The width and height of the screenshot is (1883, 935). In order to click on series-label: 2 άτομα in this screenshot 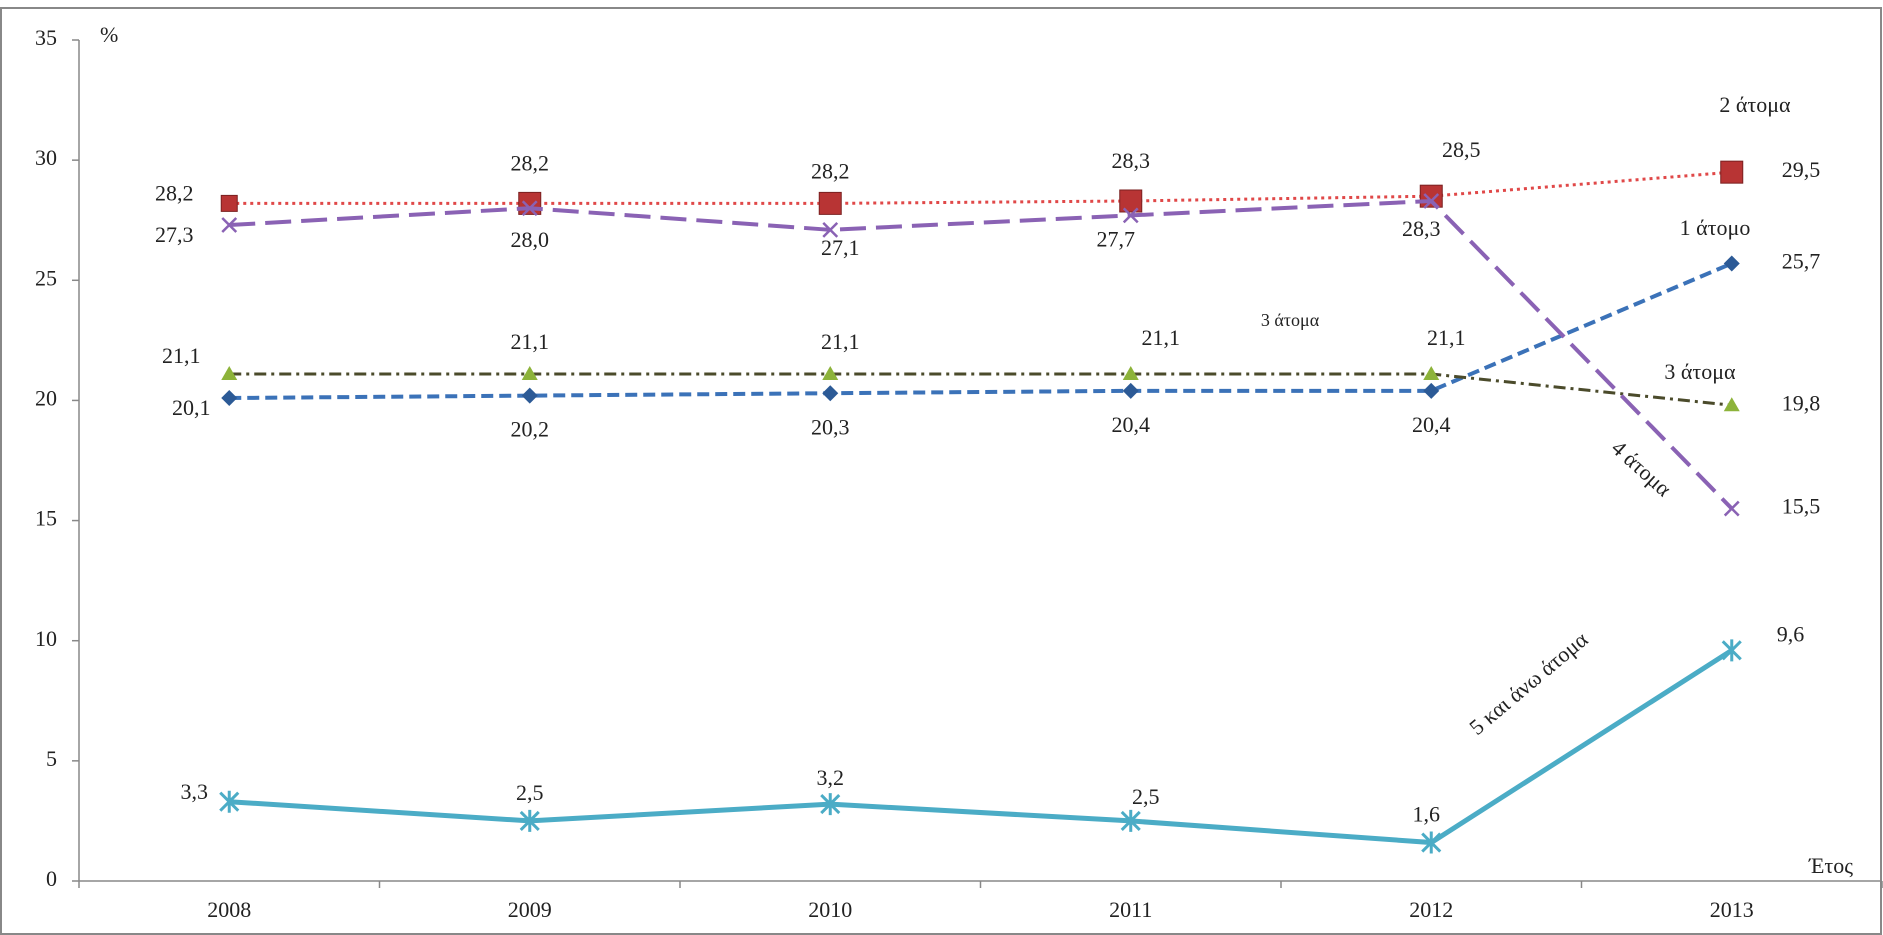, I will do `click(1755, 104)`.